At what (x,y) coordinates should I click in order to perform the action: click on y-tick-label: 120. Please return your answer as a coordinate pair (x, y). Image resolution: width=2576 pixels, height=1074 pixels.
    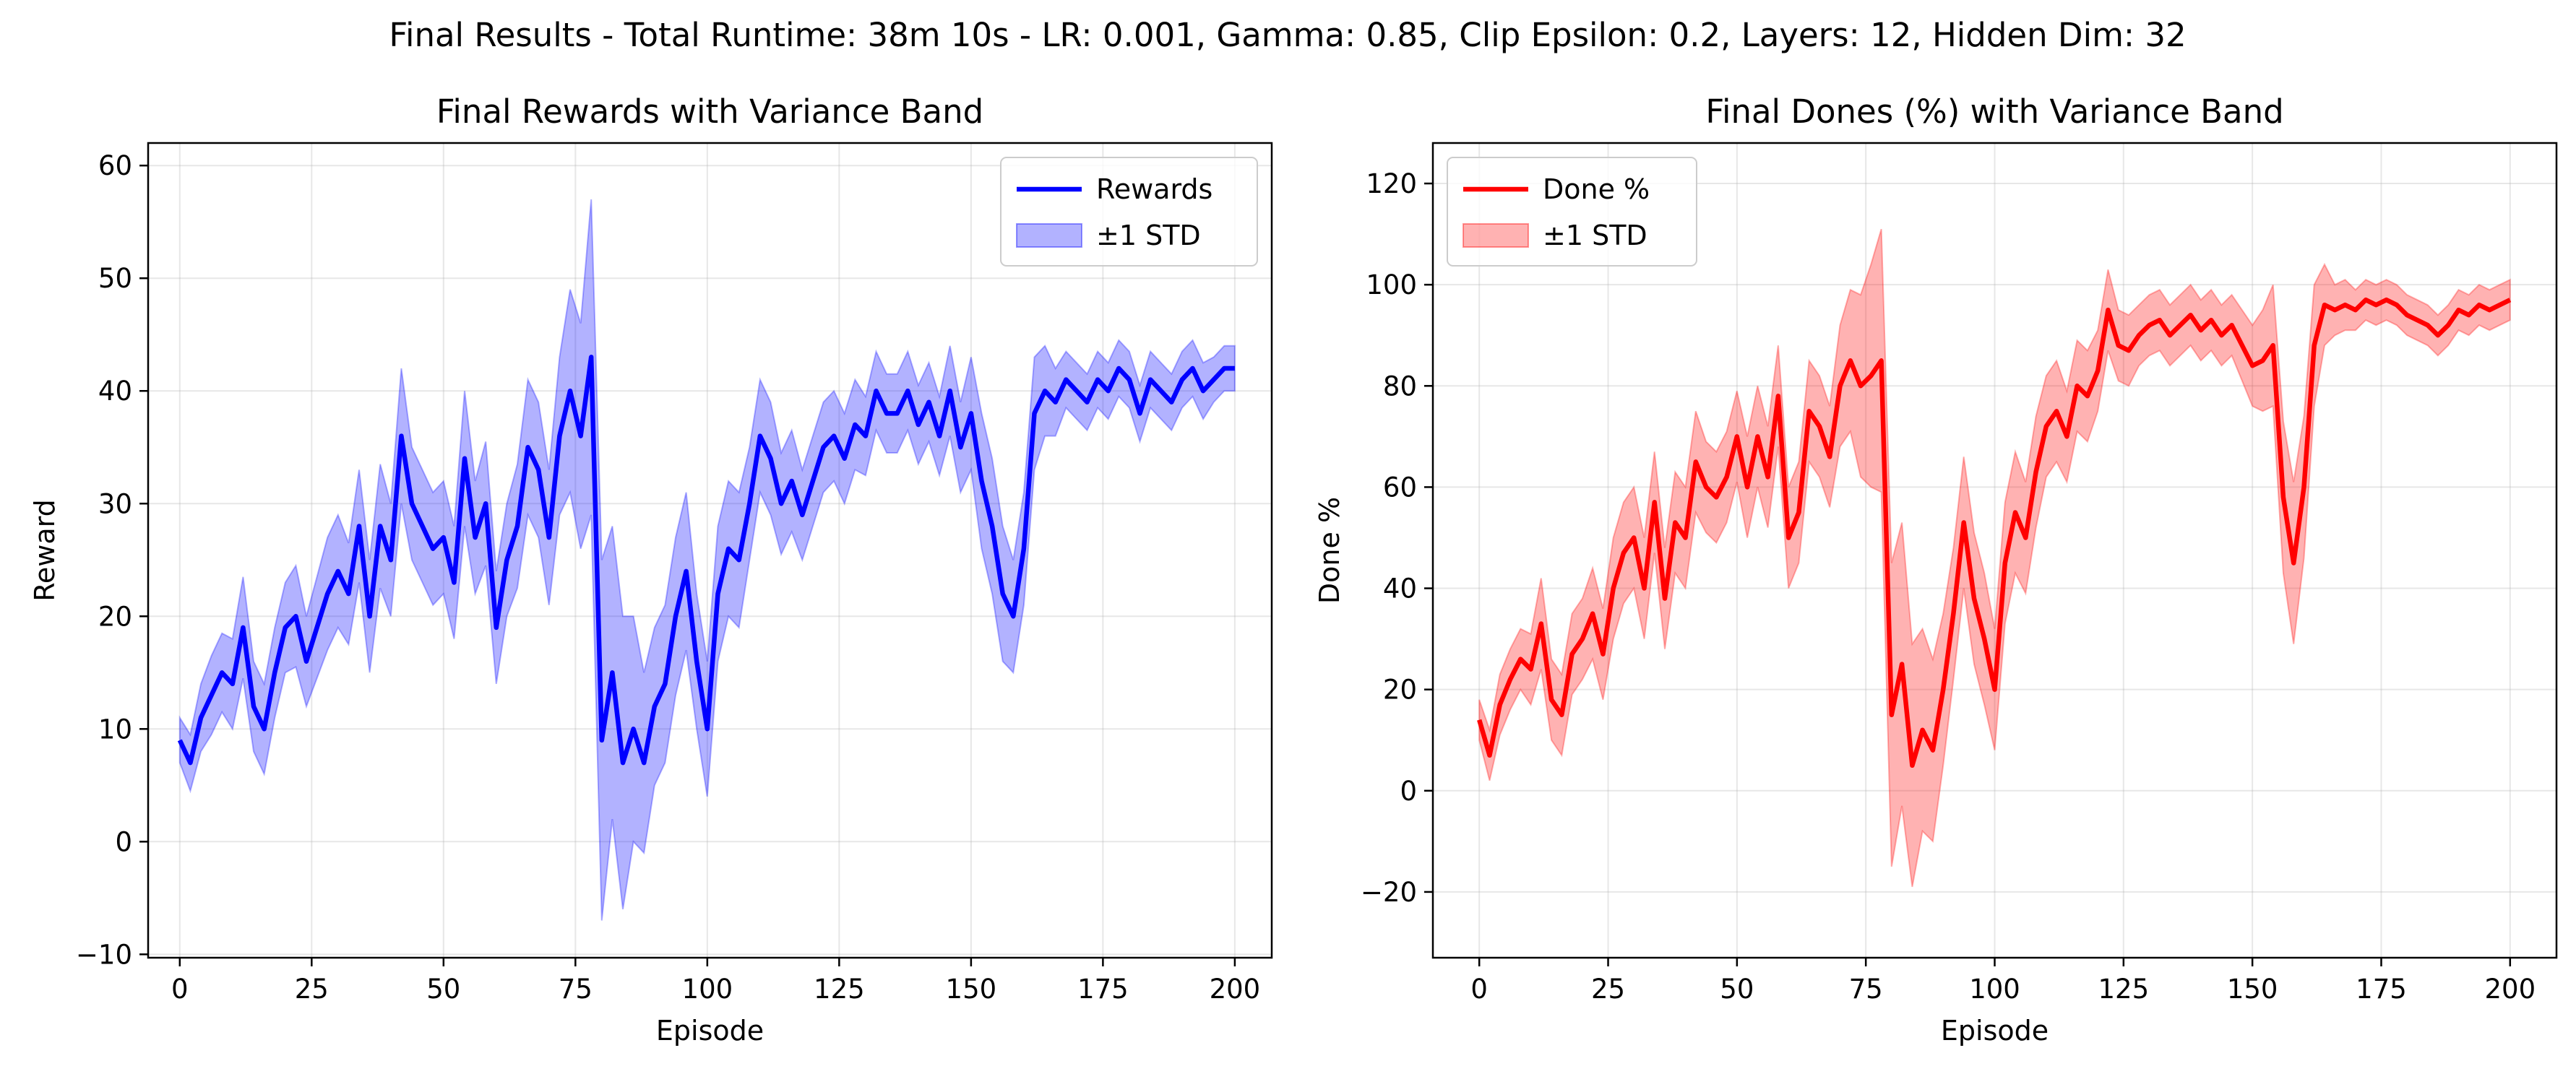
    Looking at the image, I should click on (1391, 183).